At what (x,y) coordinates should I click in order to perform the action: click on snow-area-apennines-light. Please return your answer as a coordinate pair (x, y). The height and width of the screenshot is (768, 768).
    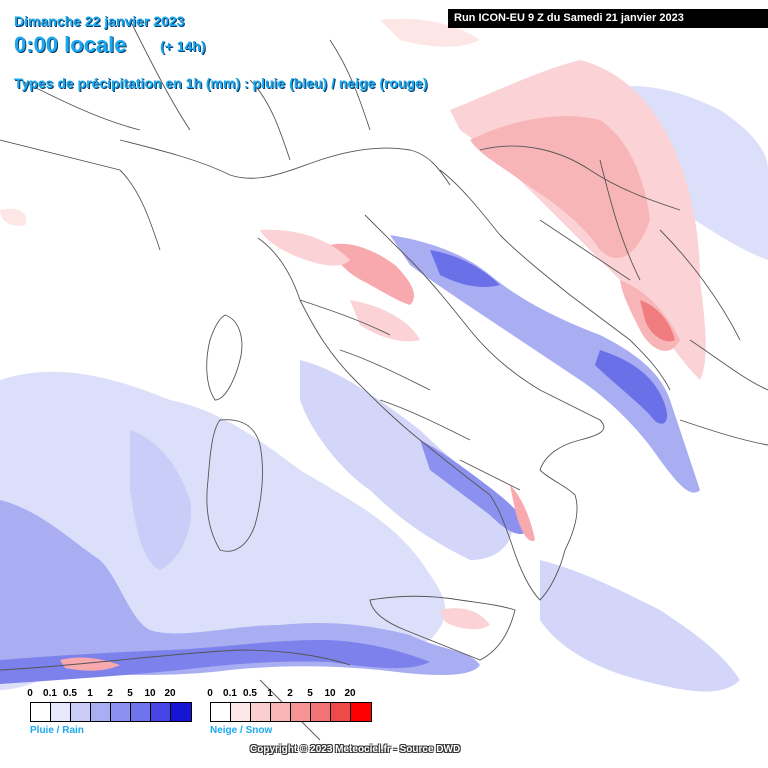
    Looking at the image, I should click on (340, 285).